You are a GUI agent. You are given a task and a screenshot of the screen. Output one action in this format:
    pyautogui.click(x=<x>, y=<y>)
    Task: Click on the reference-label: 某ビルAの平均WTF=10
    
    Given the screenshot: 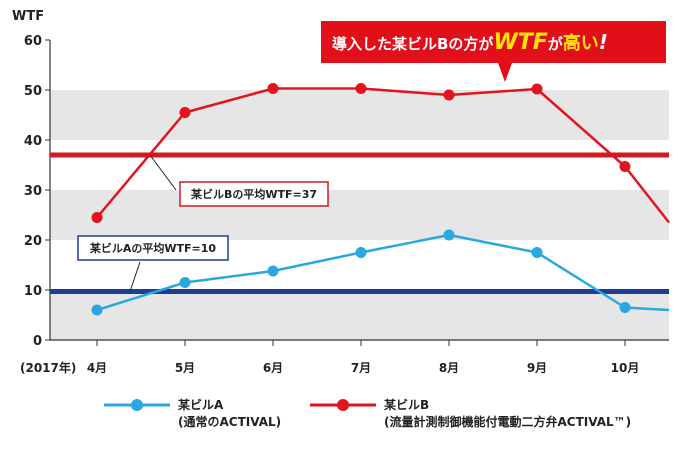 What is the action you would take?
    pyautogui.click(x=153, y=248)
    